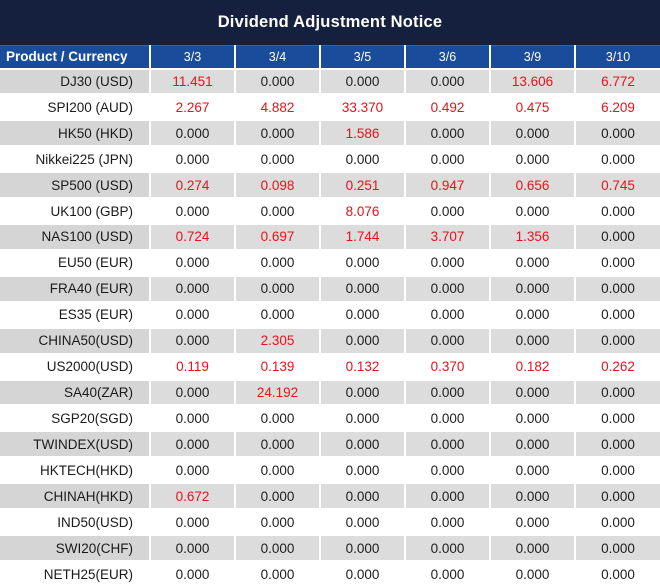 Image resolution: width=660 pixels, height=587 pixels. I want to click on cell-value: 0.132, so click(363, 367).